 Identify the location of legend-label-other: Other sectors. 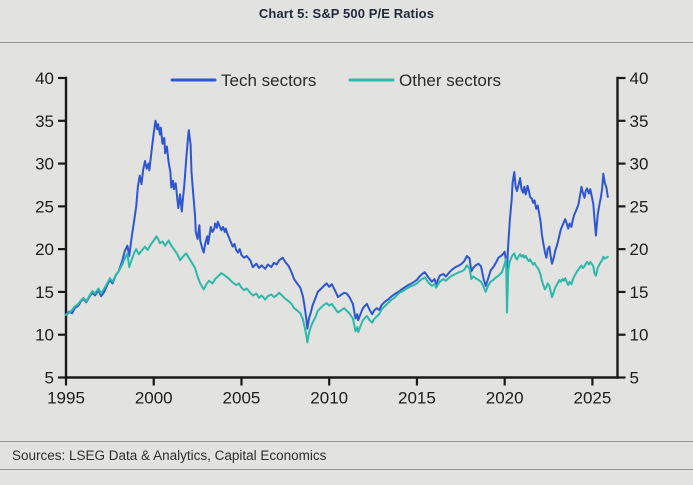
(450, 80).